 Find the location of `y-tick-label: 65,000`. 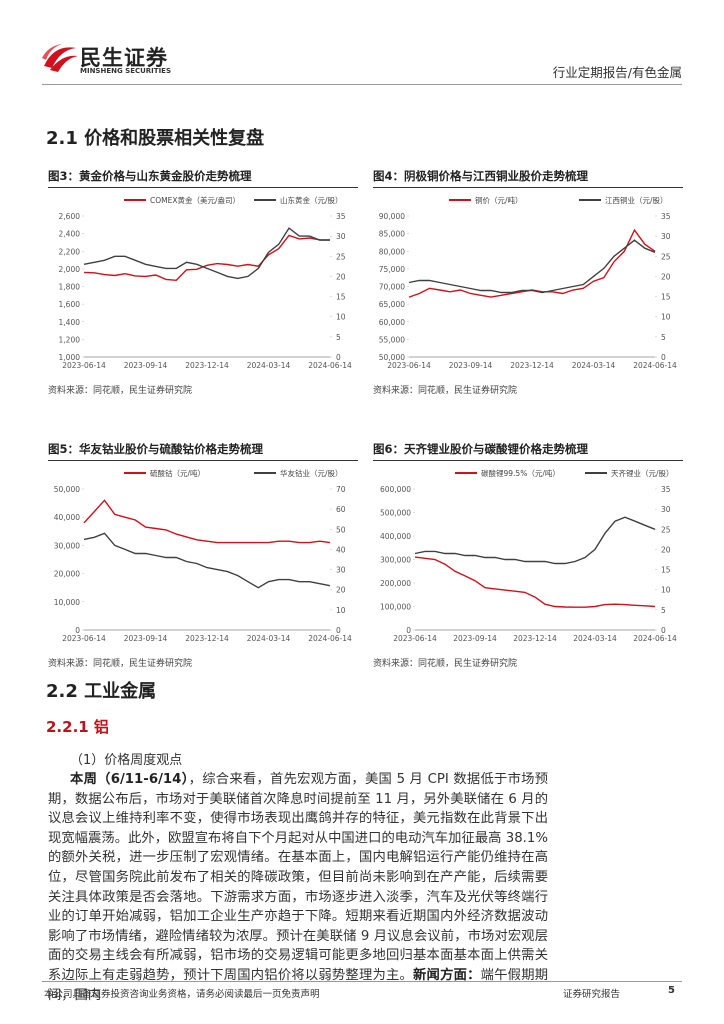

y-tick-label: 65,000 is located at coordinates (392, 304).